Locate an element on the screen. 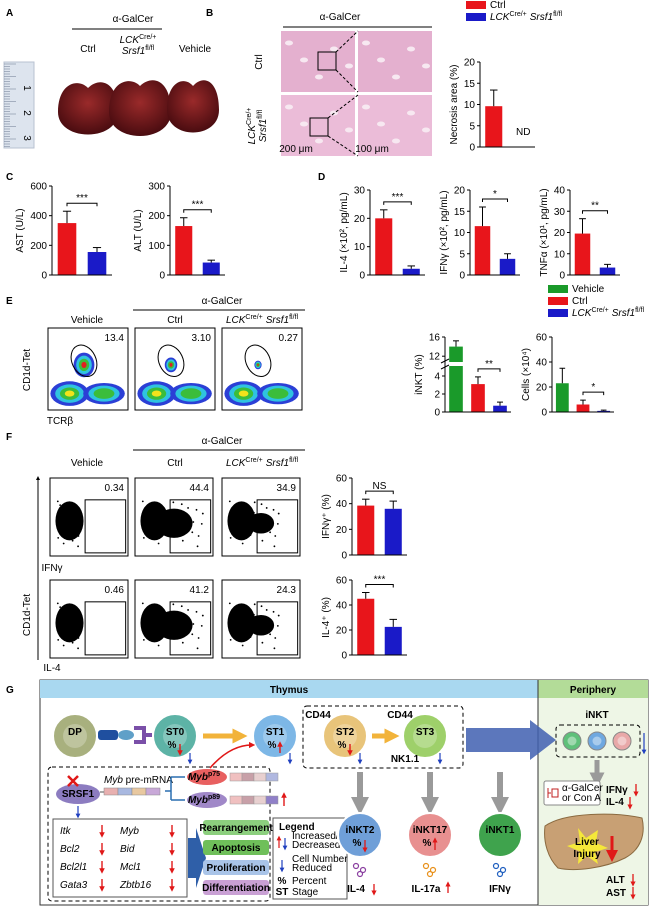 This screenshot has width=652, height=909. label-part: Cre/+ is located at coordinates (249, 116).